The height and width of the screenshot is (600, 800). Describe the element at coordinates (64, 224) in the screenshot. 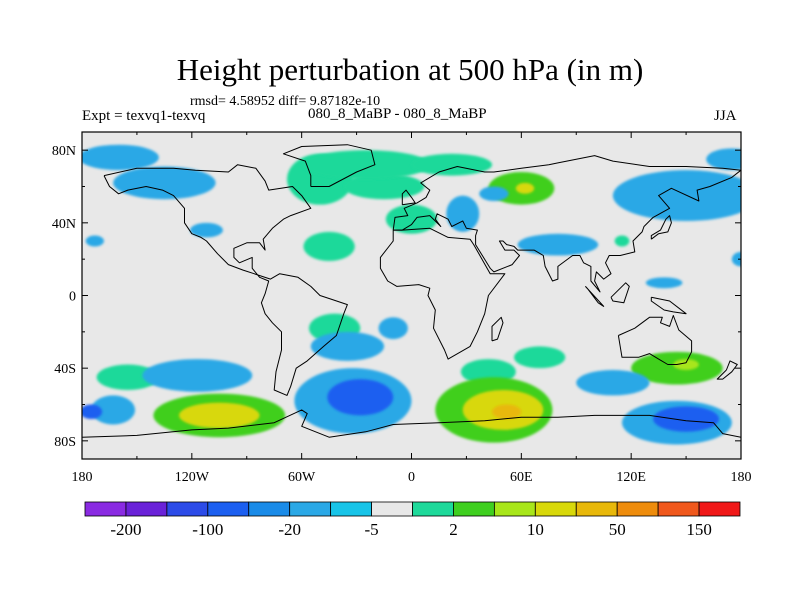

I see `y-tick-label: 40N` at that location.